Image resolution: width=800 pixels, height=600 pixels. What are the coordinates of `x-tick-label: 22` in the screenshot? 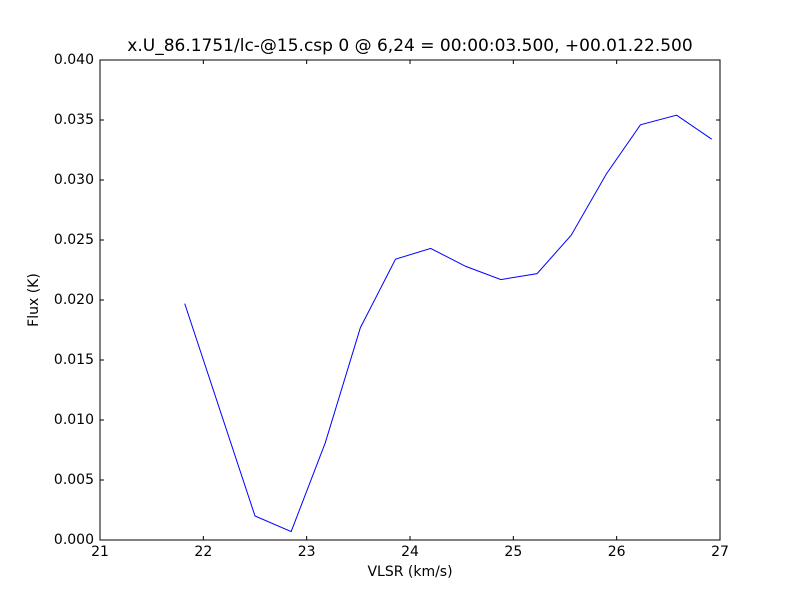 It's located at (203, 552).